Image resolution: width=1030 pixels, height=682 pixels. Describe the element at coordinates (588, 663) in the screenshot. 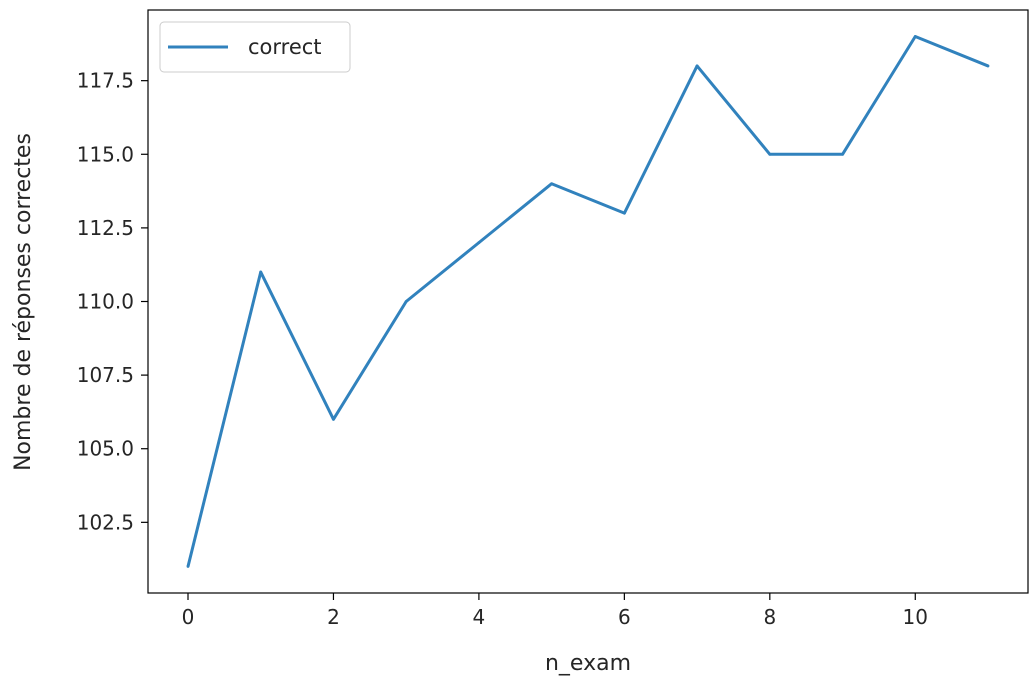

I see `x-axis-label: n_exam` at that location.